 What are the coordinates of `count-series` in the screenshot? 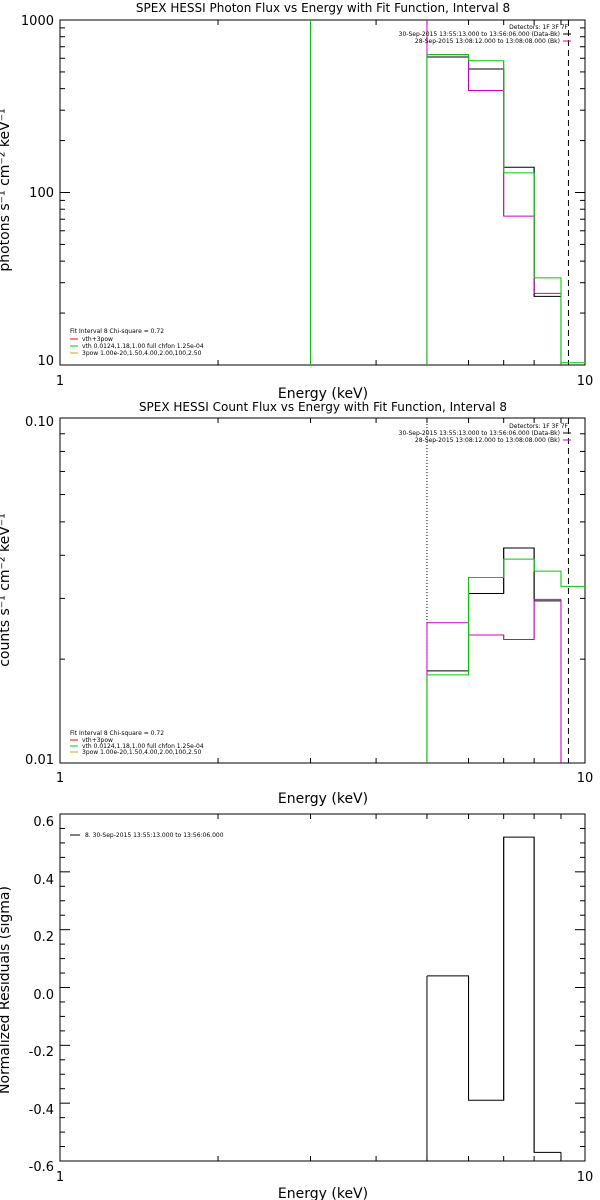 It's located at (505, 655).